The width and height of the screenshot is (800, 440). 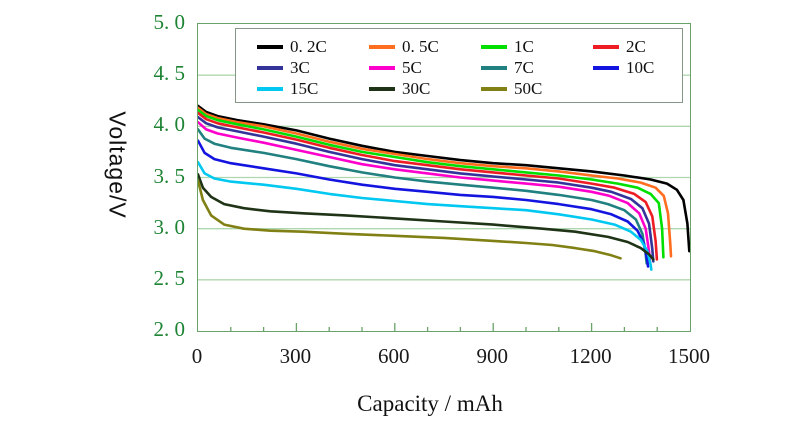 What do you see at coordinates (494, 67) in the screenshot?
I see `legend-swatch-7c` at bounding box center [494, 67].